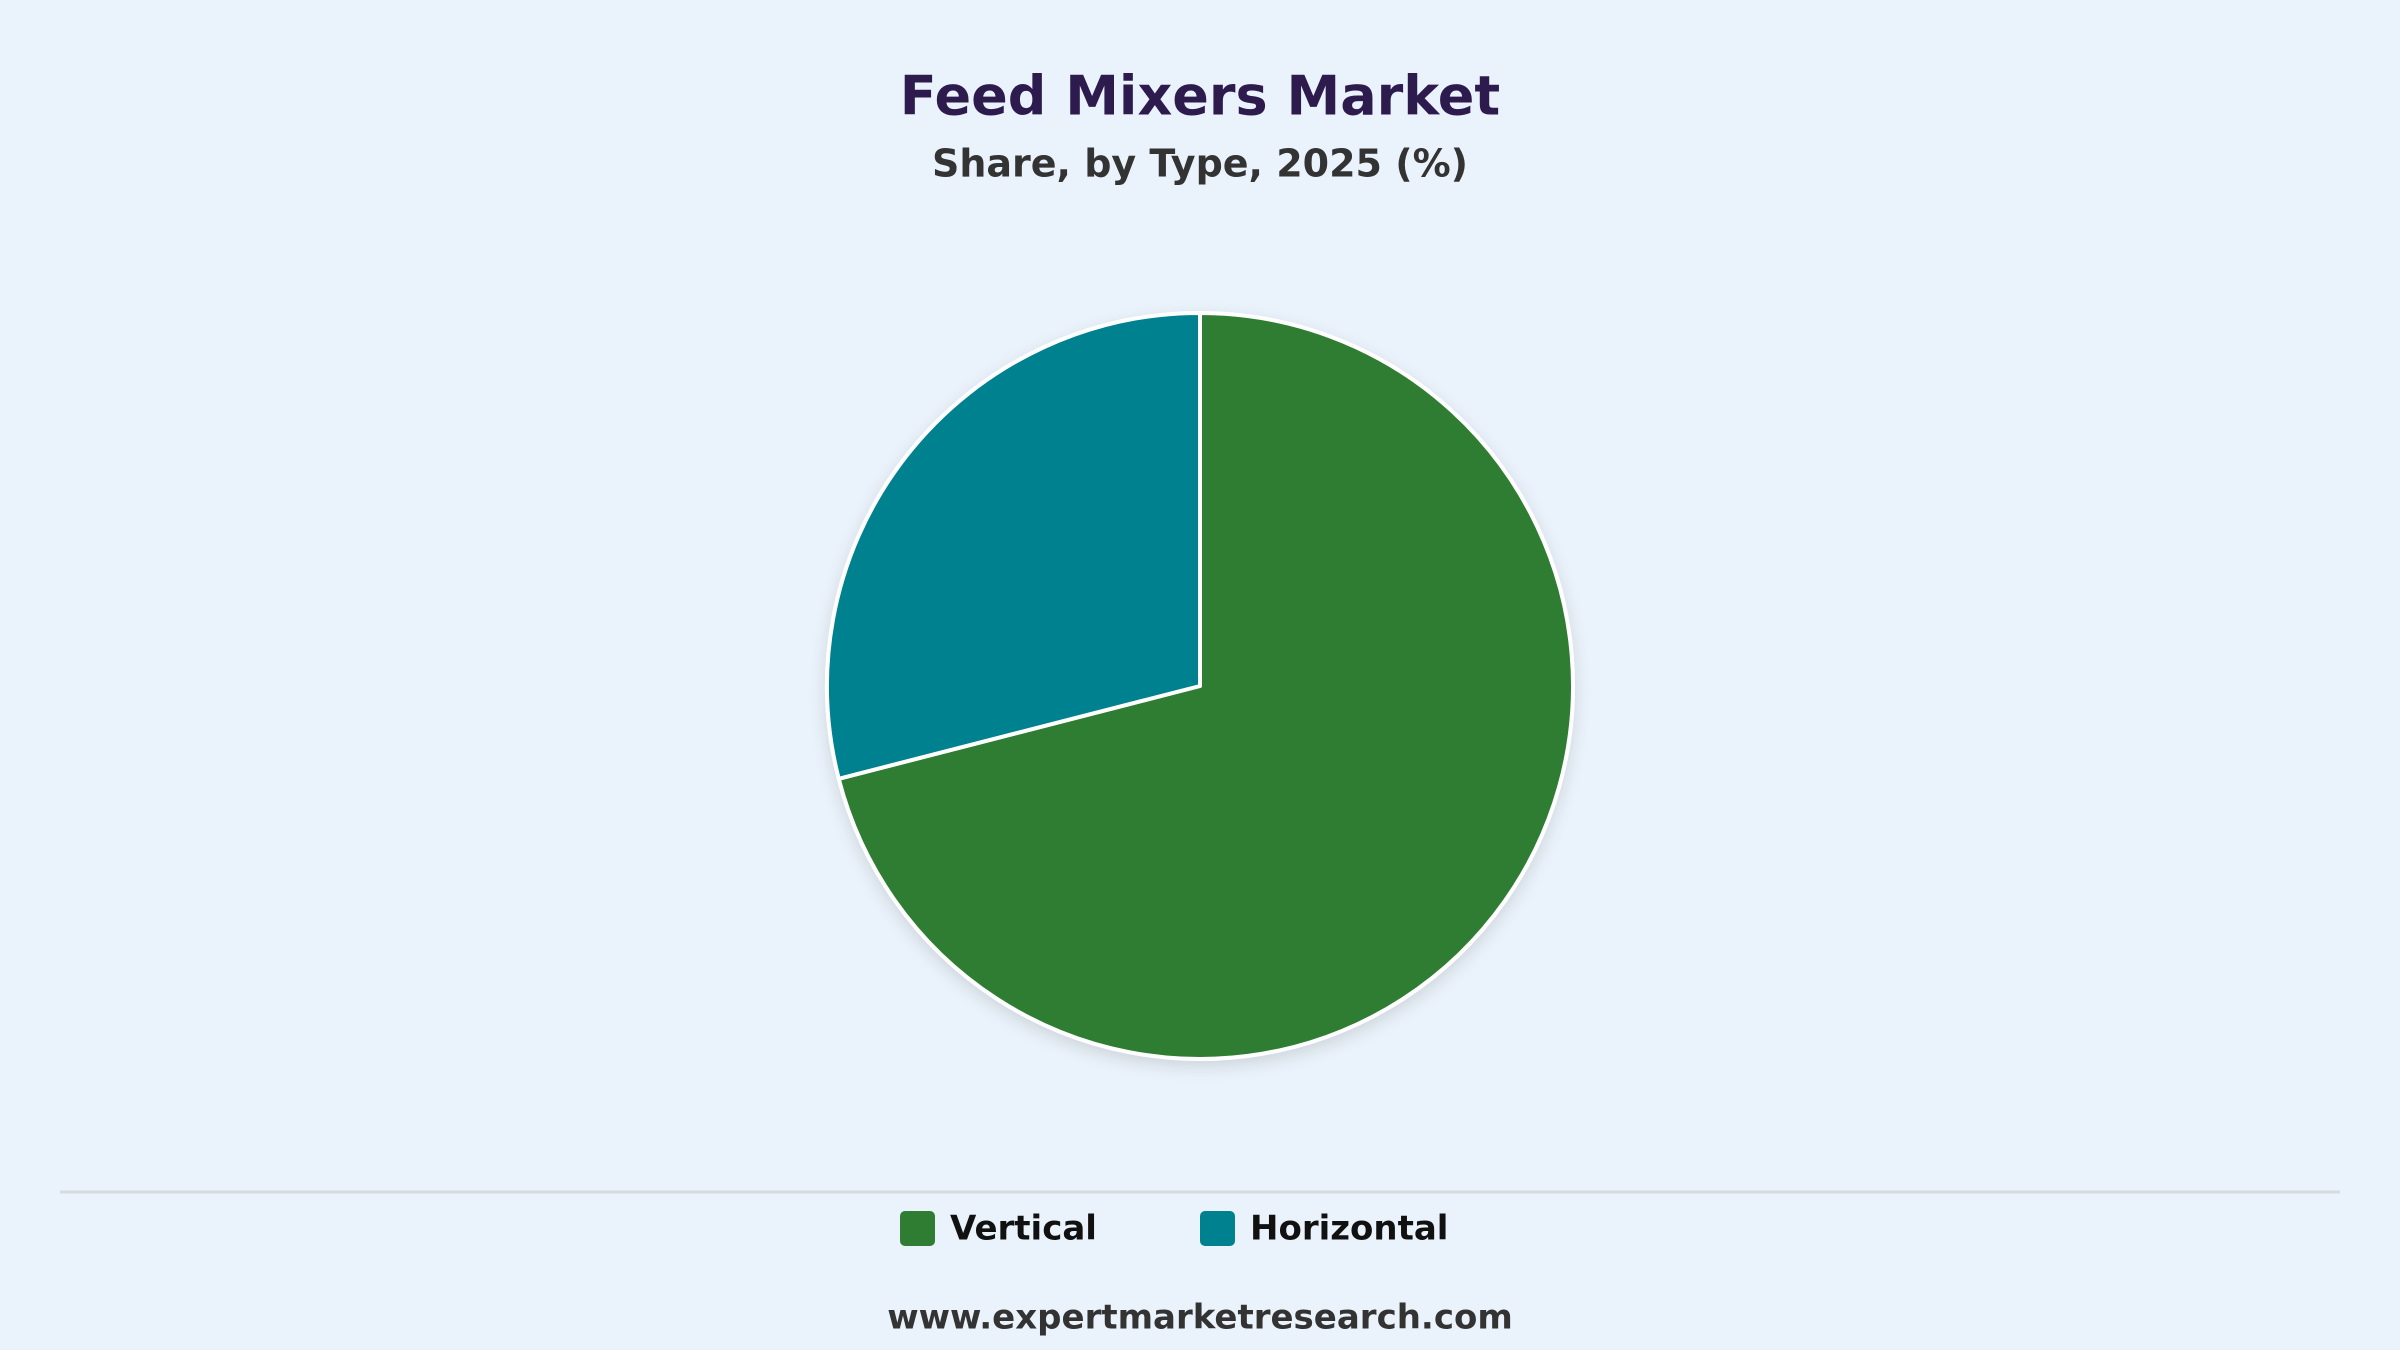 This screenshot has height=1350, width=2400. I want to click on pie-slice, so click(1013, 546).